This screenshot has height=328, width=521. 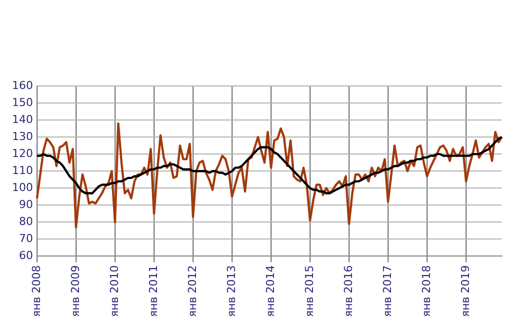 What do you see at coordinates (153, 291) in the screenshot?
I see `x-tick-label: янв 2011` at bounding box center [153, 291].